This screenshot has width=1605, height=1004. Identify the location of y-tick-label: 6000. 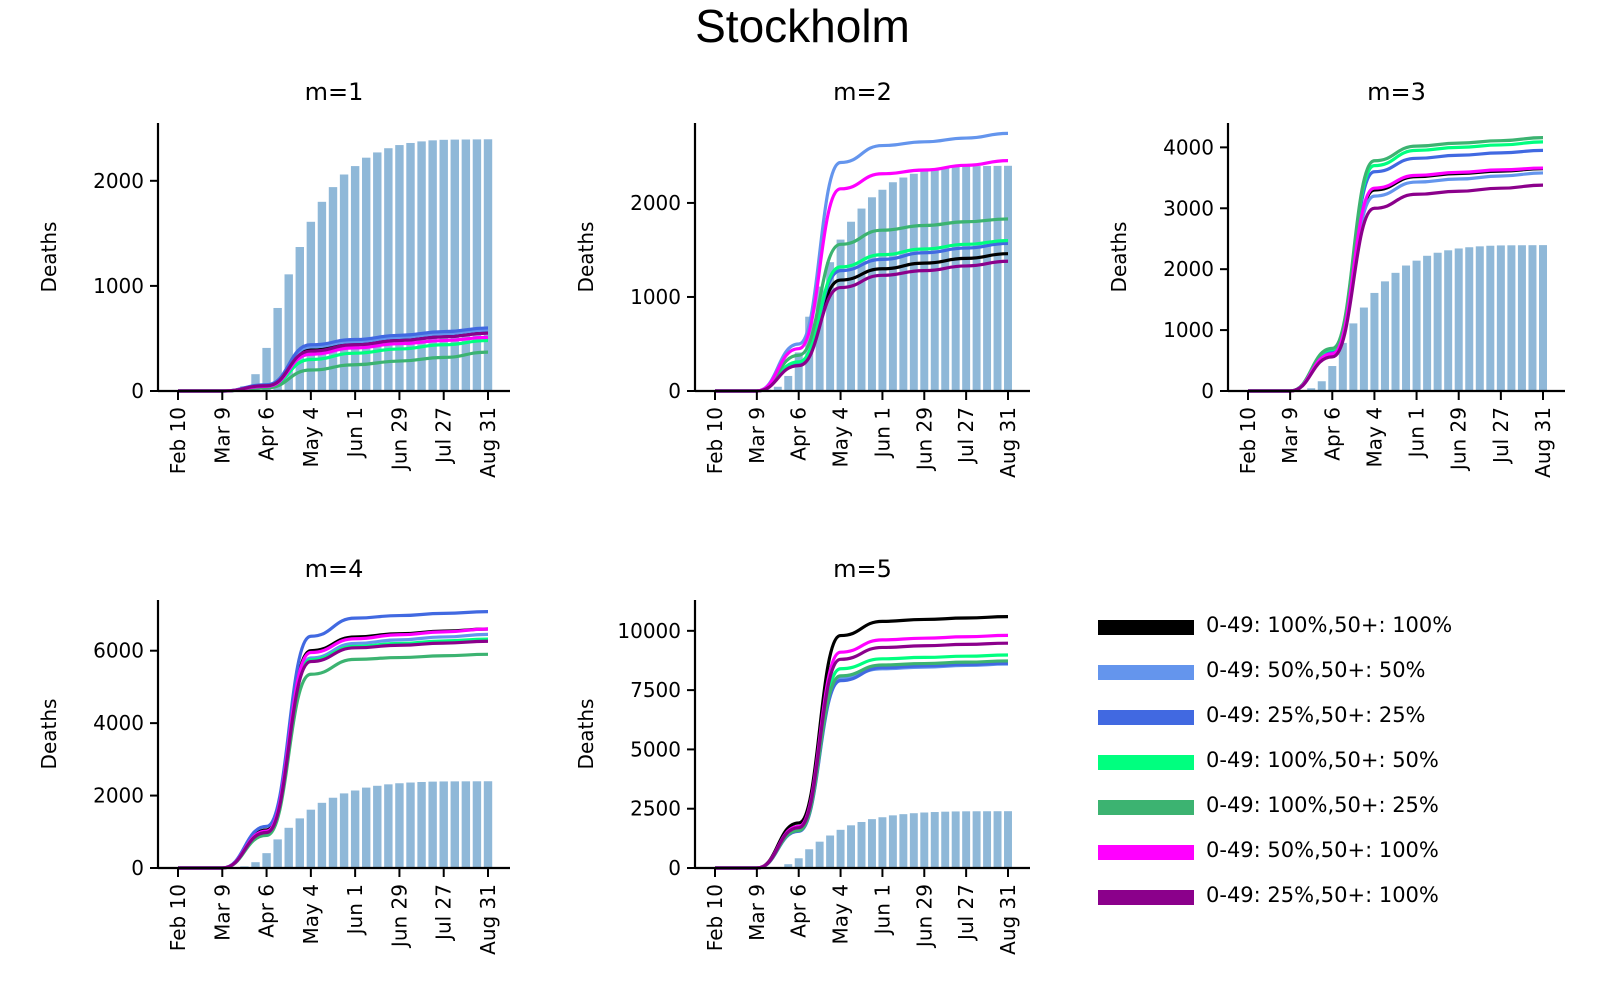
(118, 651).